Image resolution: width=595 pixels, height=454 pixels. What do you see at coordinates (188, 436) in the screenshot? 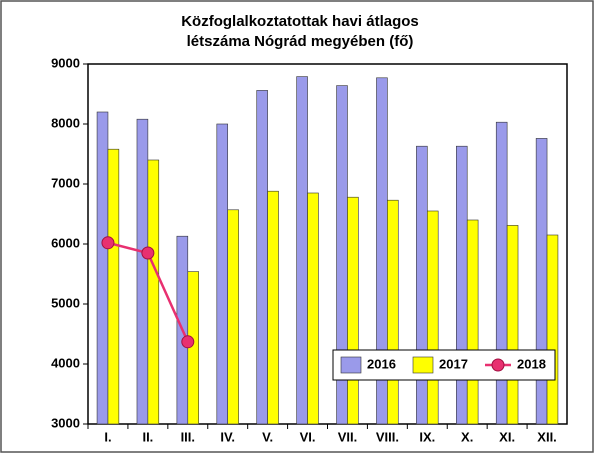
I see `x-tick-label: III.` at bounding box center [188, 436].